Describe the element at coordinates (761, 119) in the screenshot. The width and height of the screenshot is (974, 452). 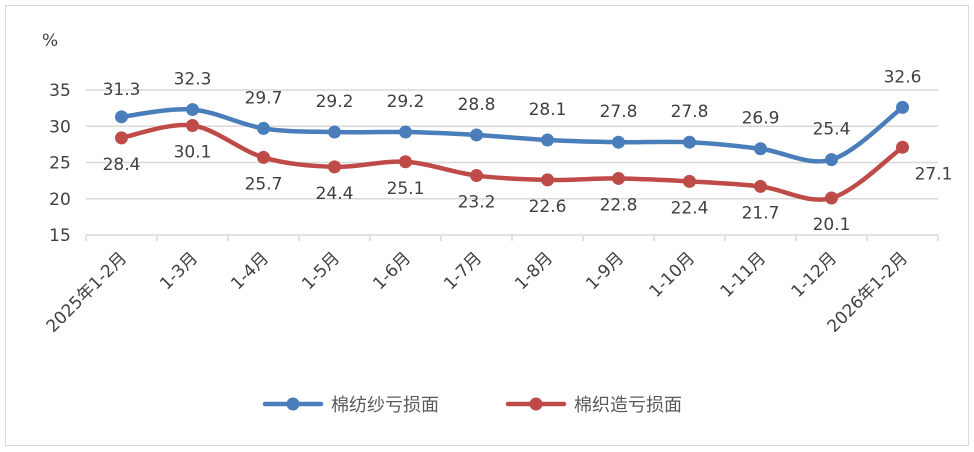
I see `data-label: 26.9` at that location.